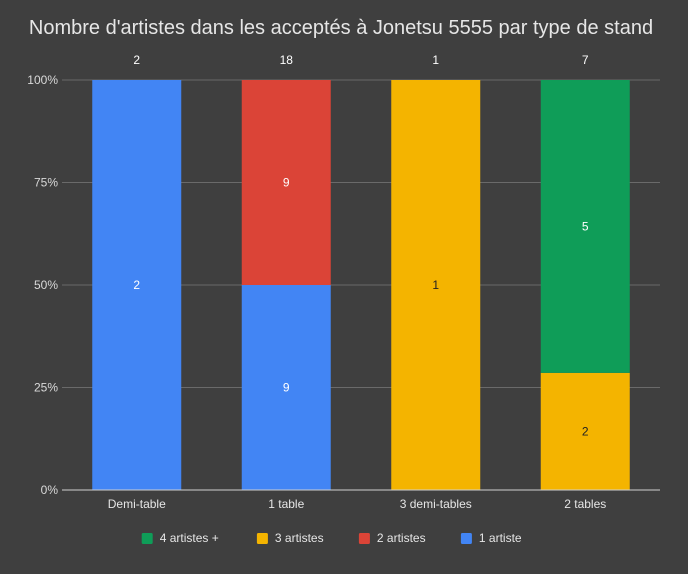 The image size is (688, 574). What do you see at coordinates (46, 285) in the screenshot?
I see `y-tick-label: 50%` at bounding box center [46, 285].